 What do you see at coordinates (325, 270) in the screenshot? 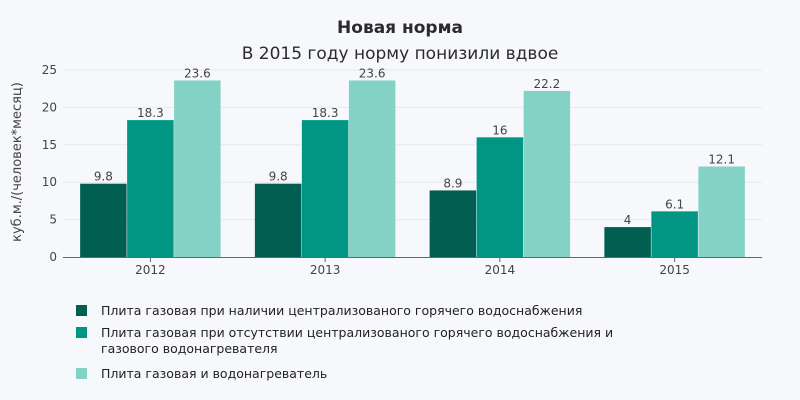
I see `x-tick-label: 2013` at bounding box center [325, 270].